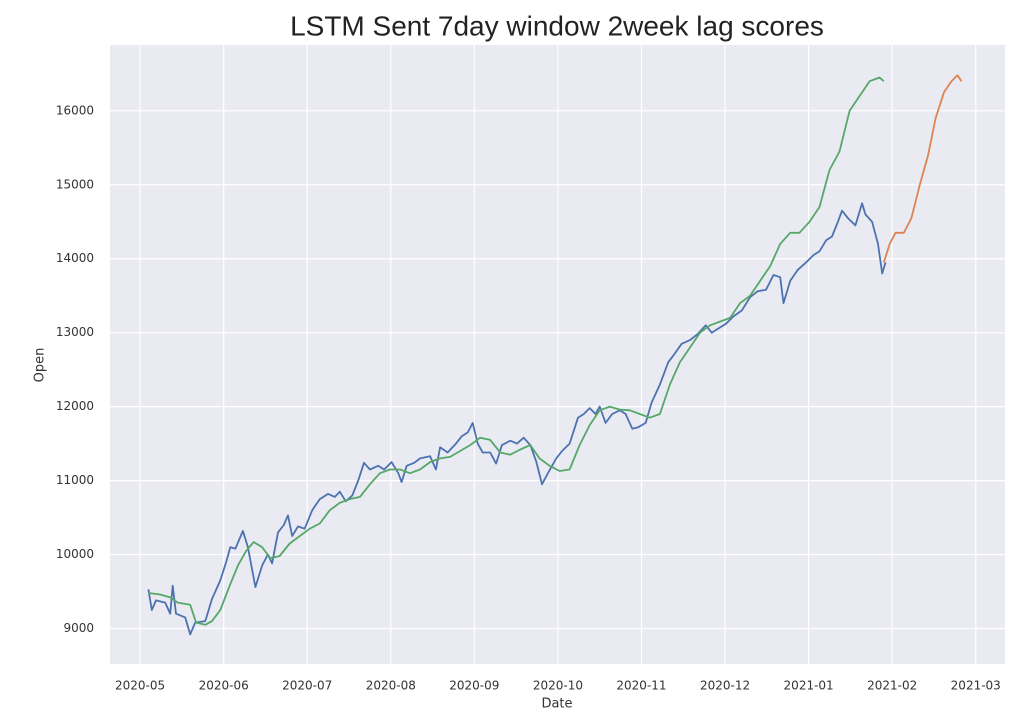  What do you see at coordinates (641, 686) in the screenshot?
I see `x-tick-label: 2020-11` at bounding box center [641, 686].